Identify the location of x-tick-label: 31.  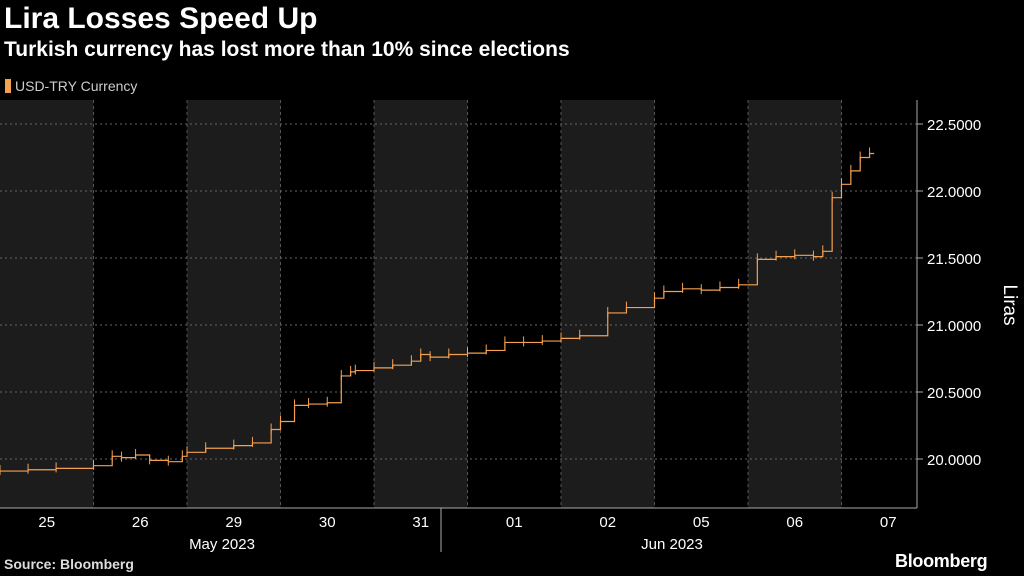
(420, 522).